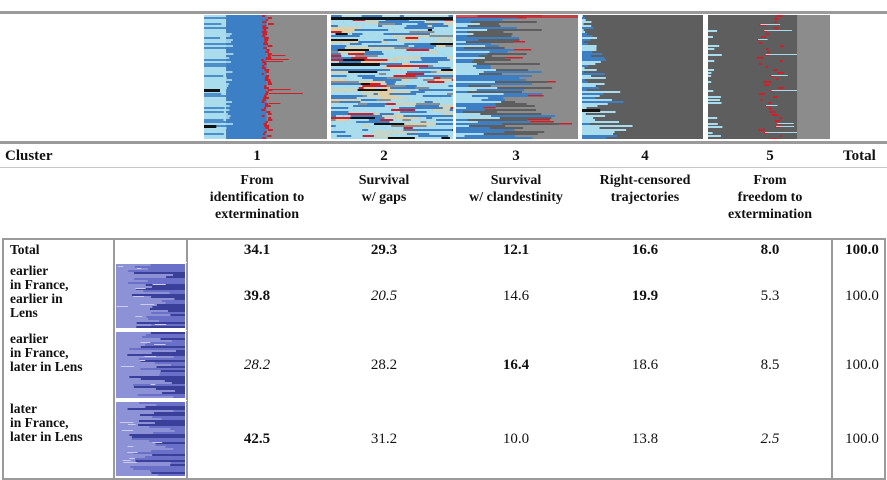 This screenshot has width=887, height=480. I want to click on cell-cluster-5: 5.3, so click(770, 296).